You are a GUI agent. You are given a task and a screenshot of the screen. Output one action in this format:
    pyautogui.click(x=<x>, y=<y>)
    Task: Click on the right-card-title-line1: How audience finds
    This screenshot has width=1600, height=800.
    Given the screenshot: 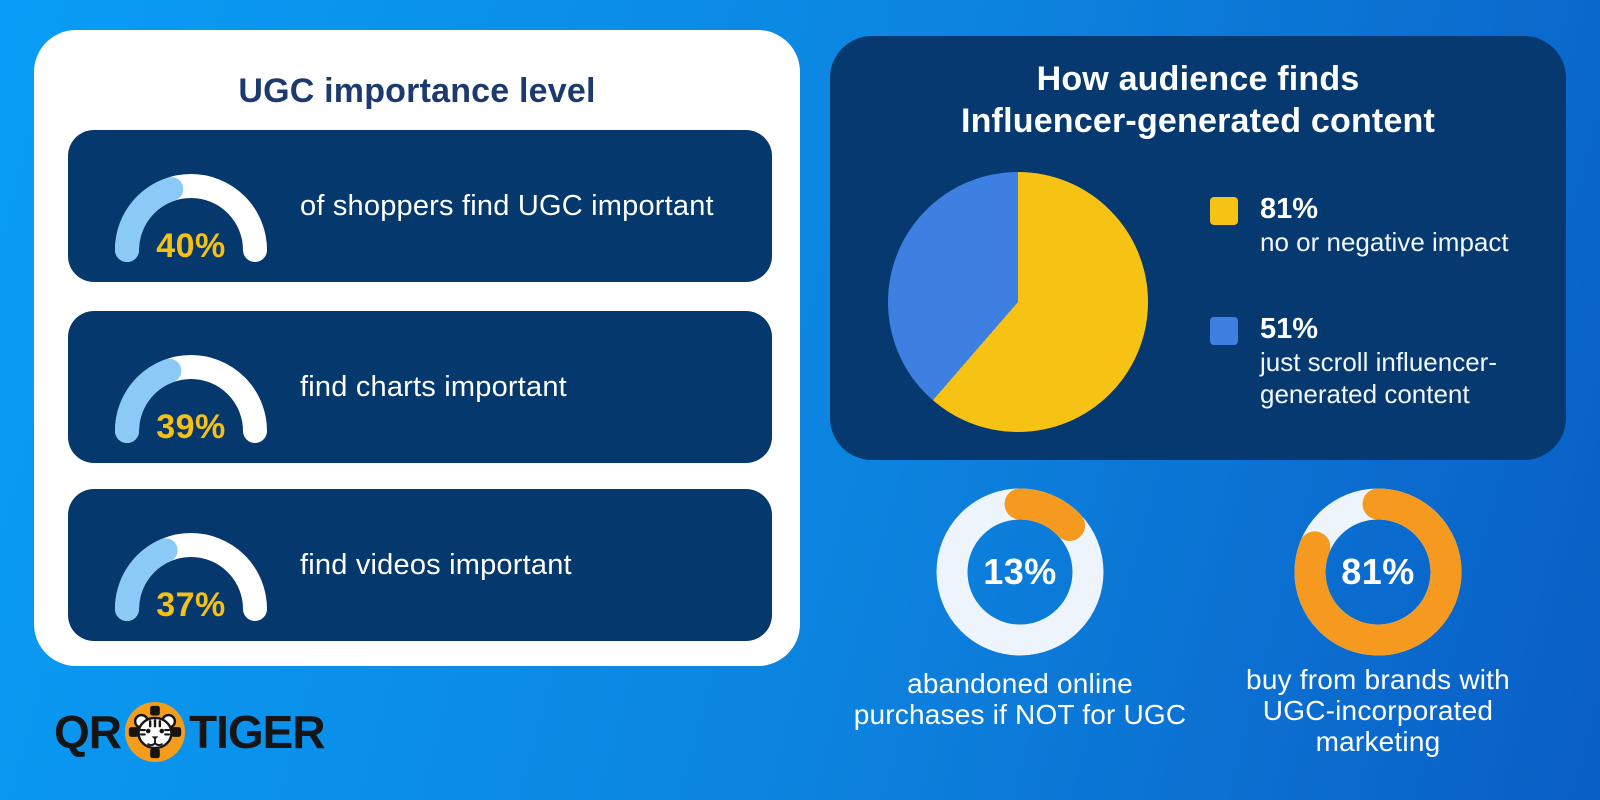 What is the action you would take?
    pyautogui.click(x=1198, y=79)
    